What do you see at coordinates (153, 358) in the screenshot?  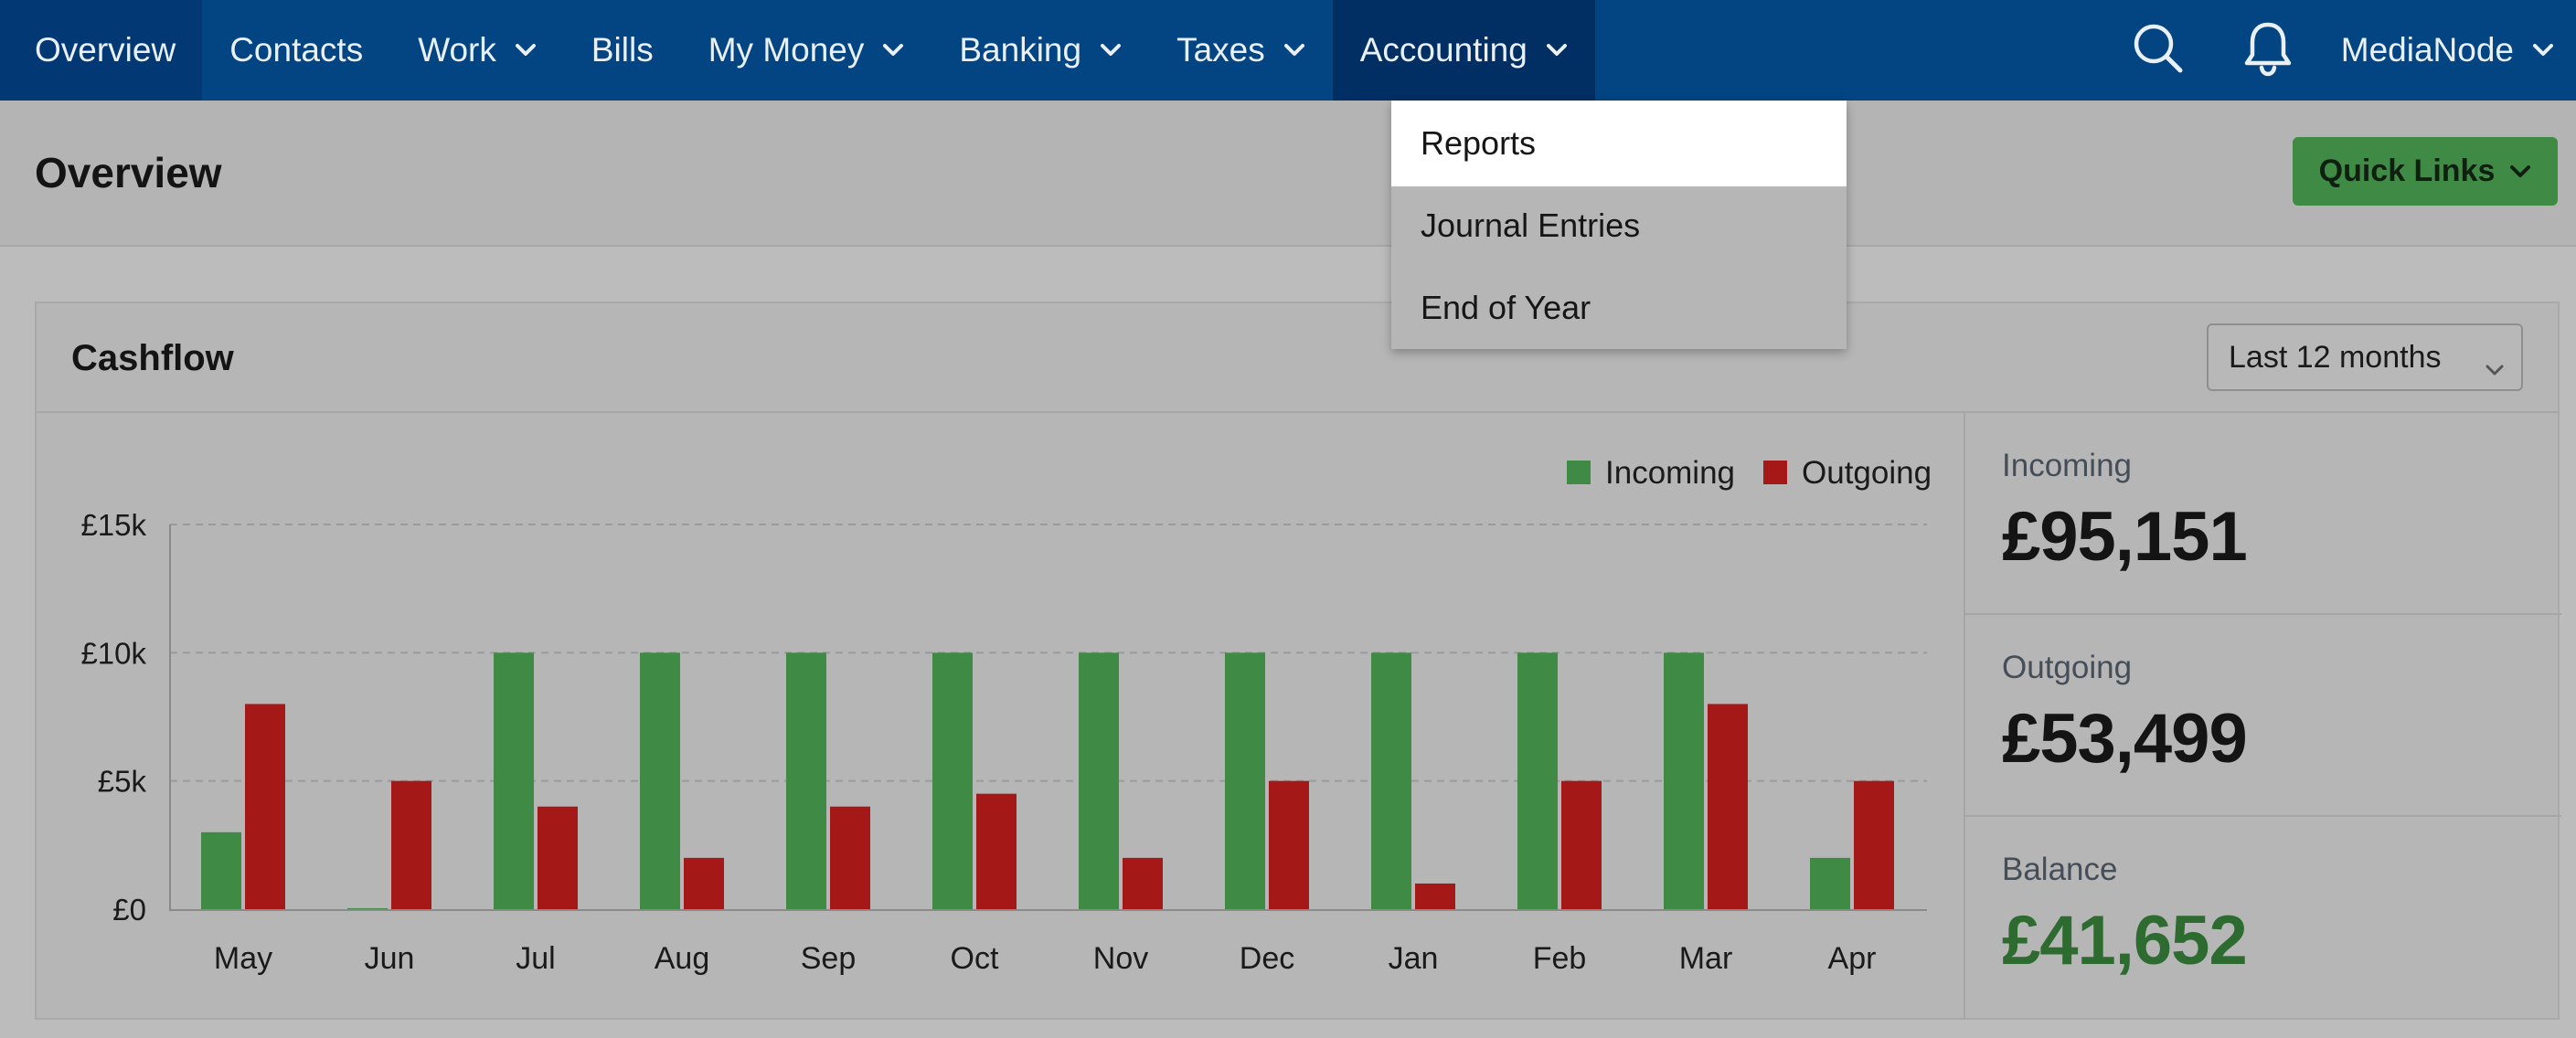 I see `cashflow-title: Cashflow` at bounding box center [153, 358].